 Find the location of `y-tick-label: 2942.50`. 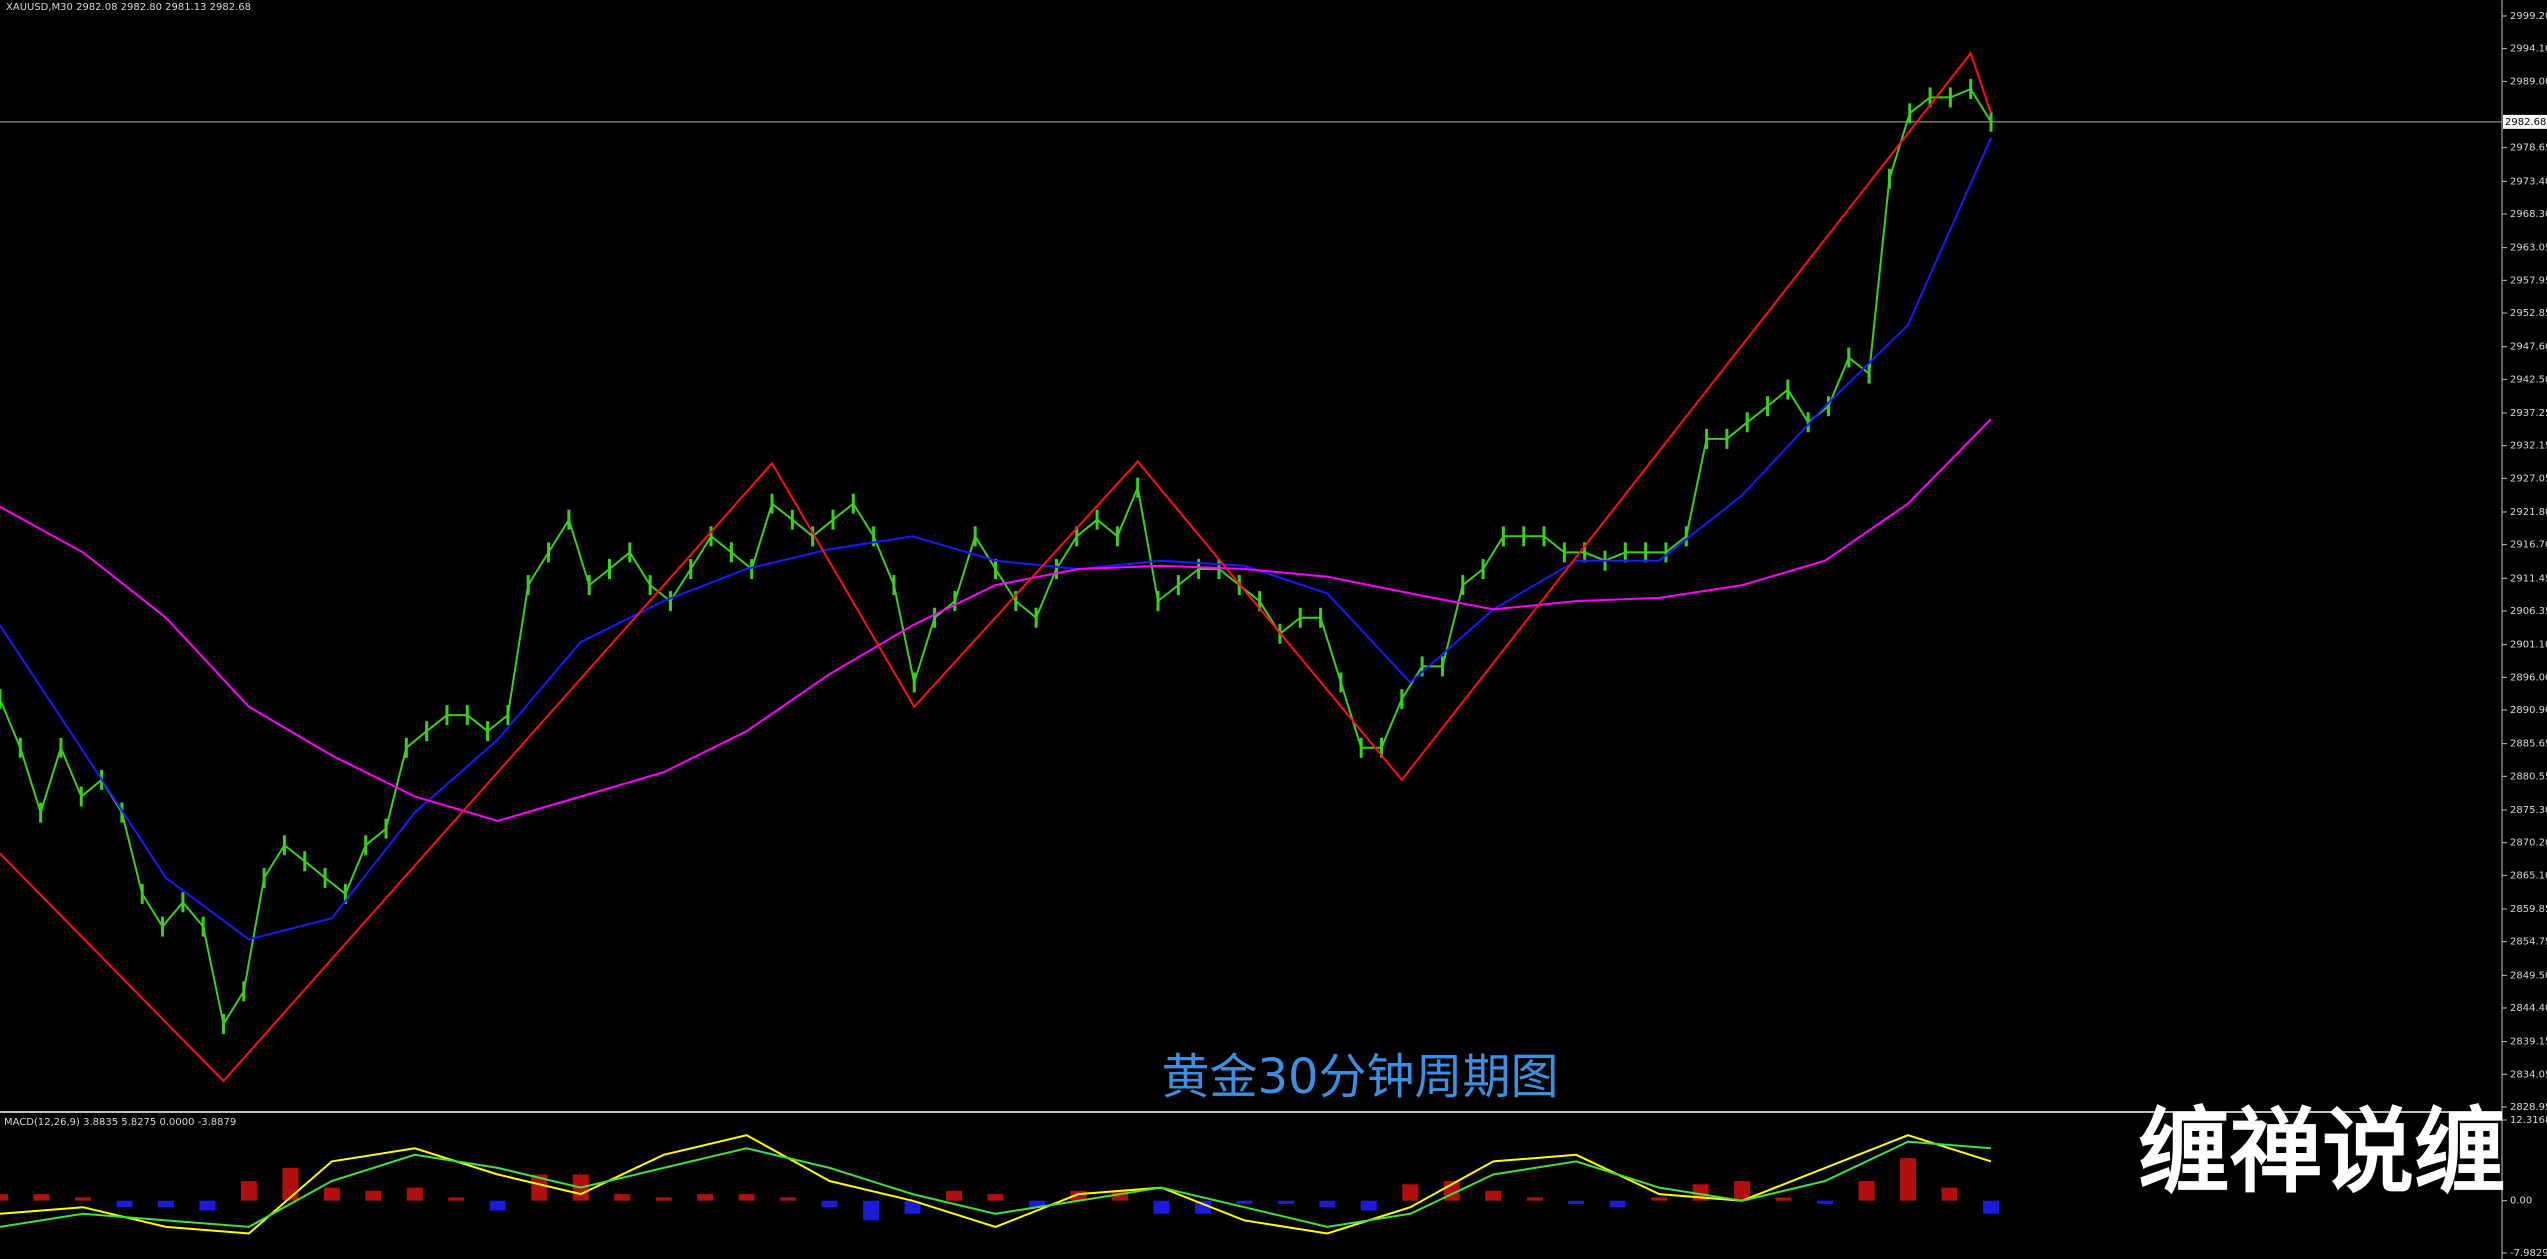

y-tick-label: 2942.50 is located at coordinates (2528, 379).